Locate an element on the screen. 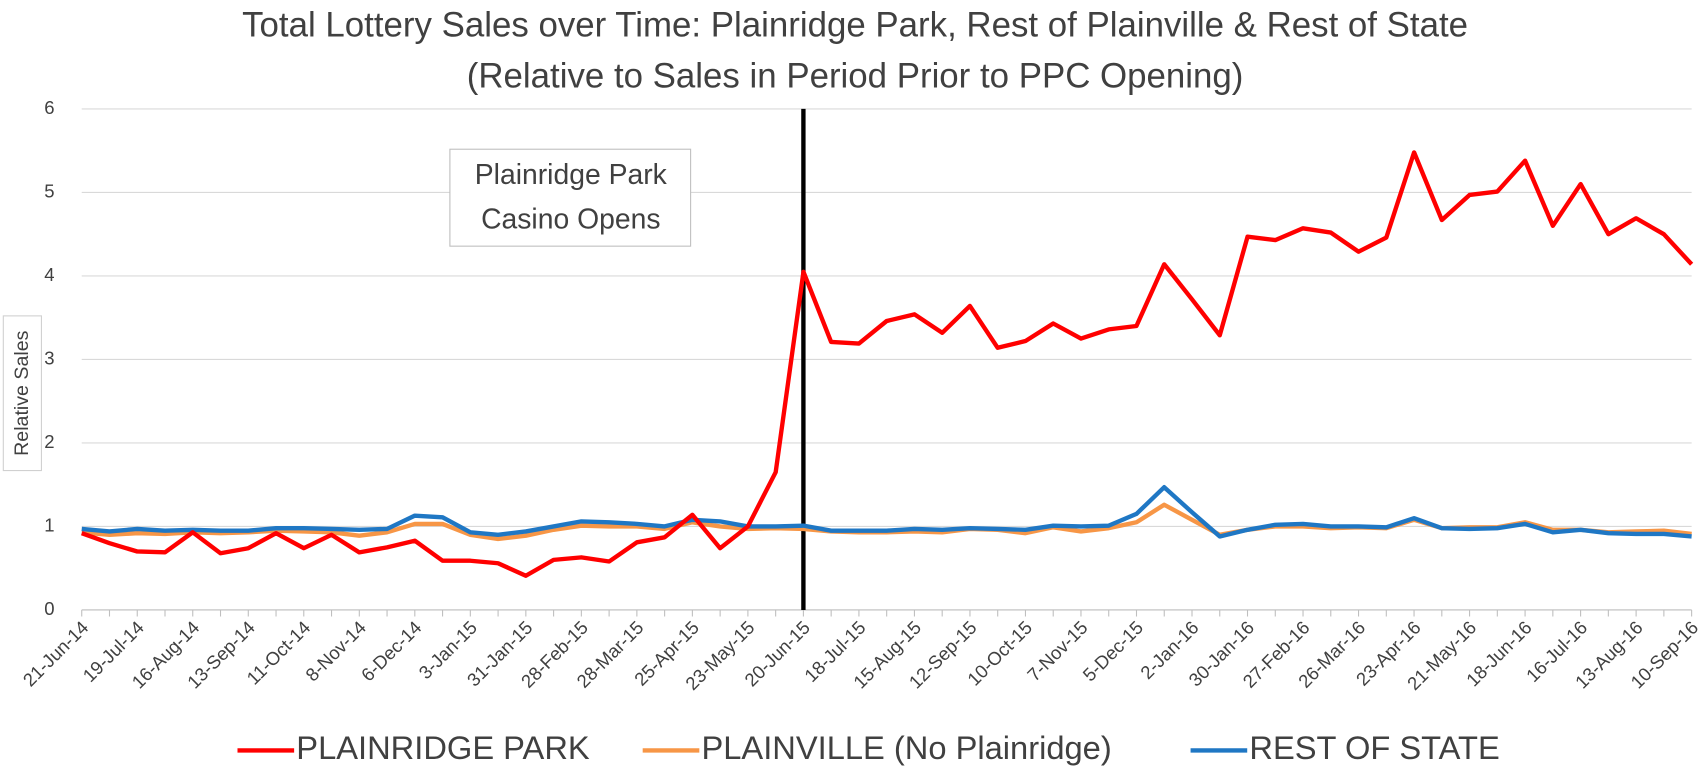 The image size is (1708, 769). annotation-text: Plainridge Park is located at coordinates (571, 175).